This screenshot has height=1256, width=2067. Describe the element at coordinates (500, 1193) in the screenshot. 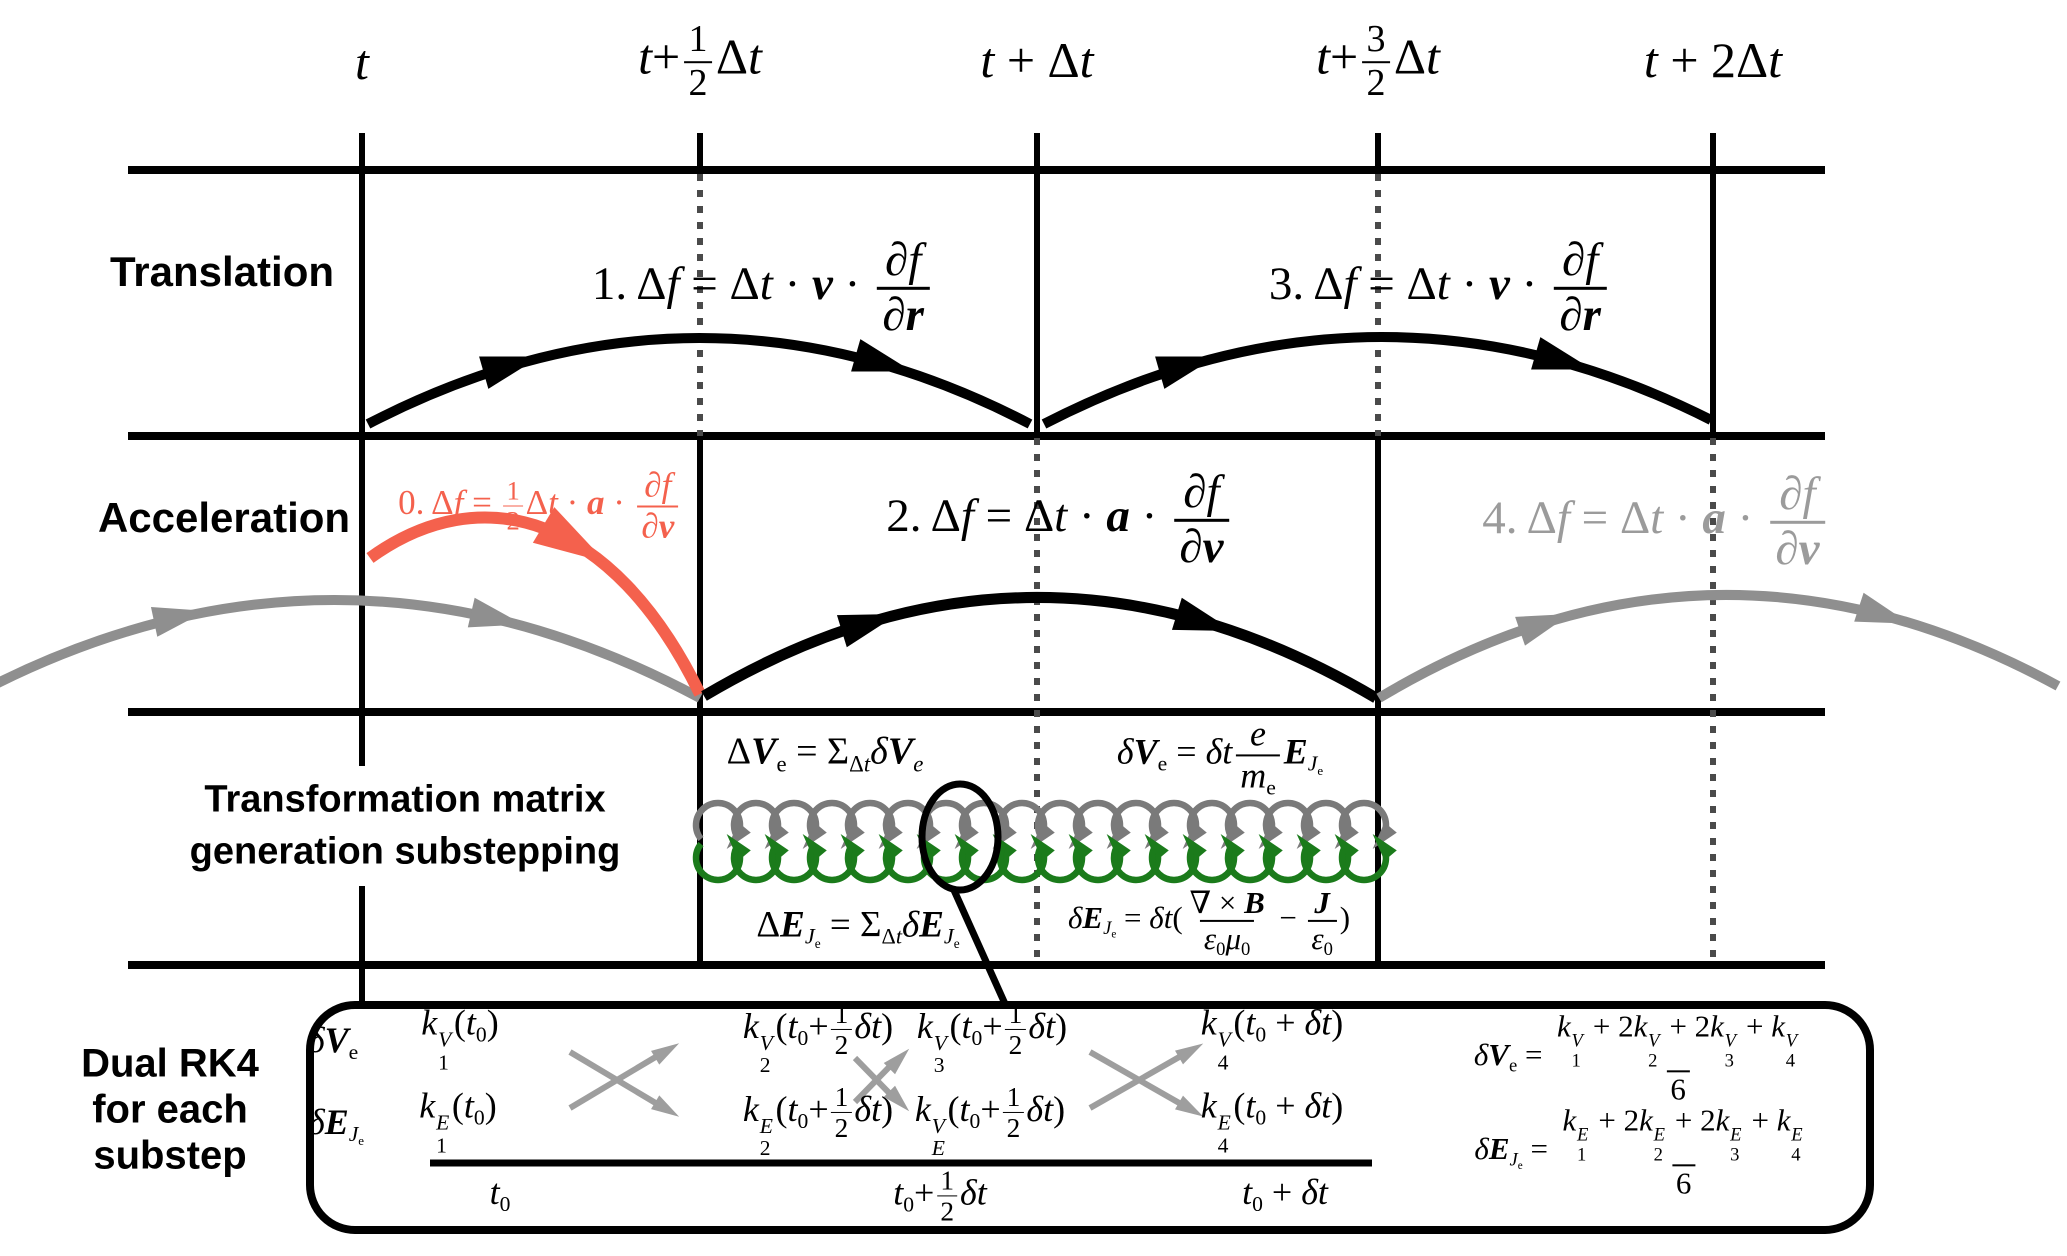

I see `rk4-axis-label-t0: t0` at that location.